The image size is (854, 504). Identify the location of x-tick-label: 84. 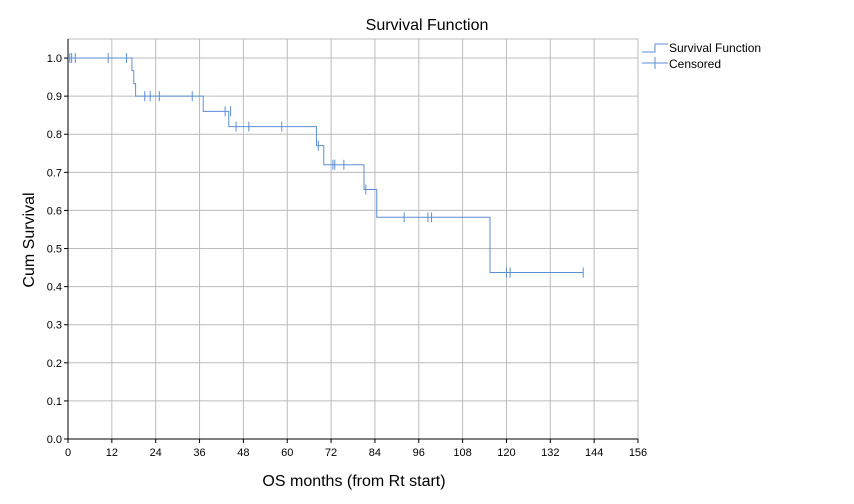
(375, 453).